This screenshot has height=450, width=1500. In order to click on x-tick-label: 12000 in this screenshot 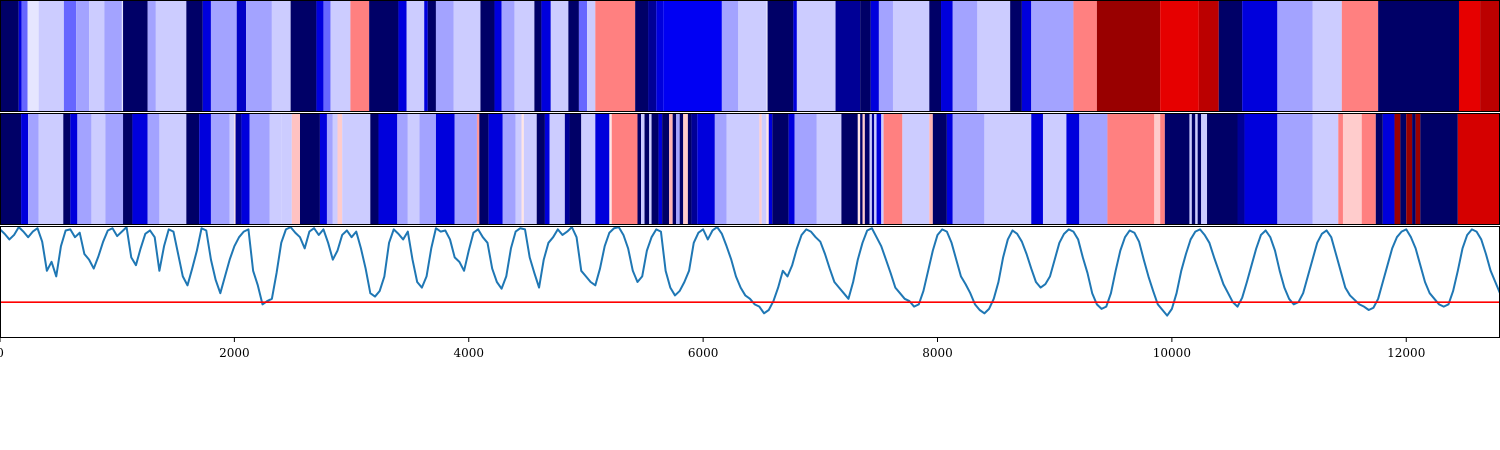, I will do `click(1406, 353)`.